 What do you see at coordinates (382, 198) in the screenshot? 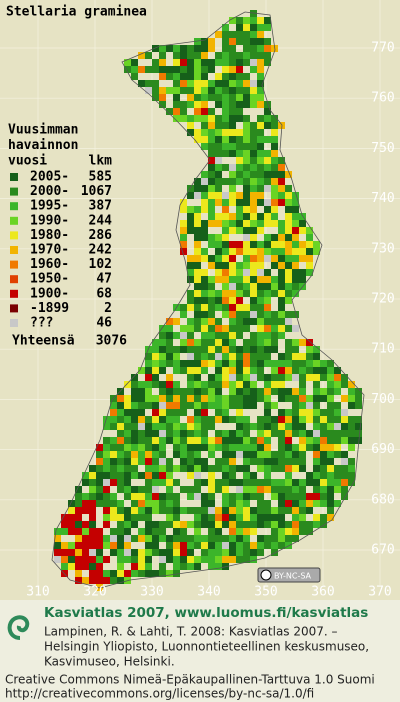
I see `y-tick-label: 740` at bounding box center [382, 198].